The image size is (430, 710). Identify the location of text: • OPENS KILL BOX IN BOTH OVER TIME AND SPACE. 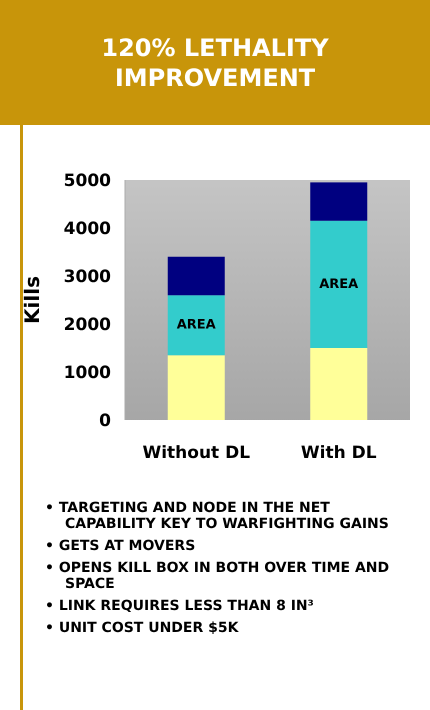
(217, 576).